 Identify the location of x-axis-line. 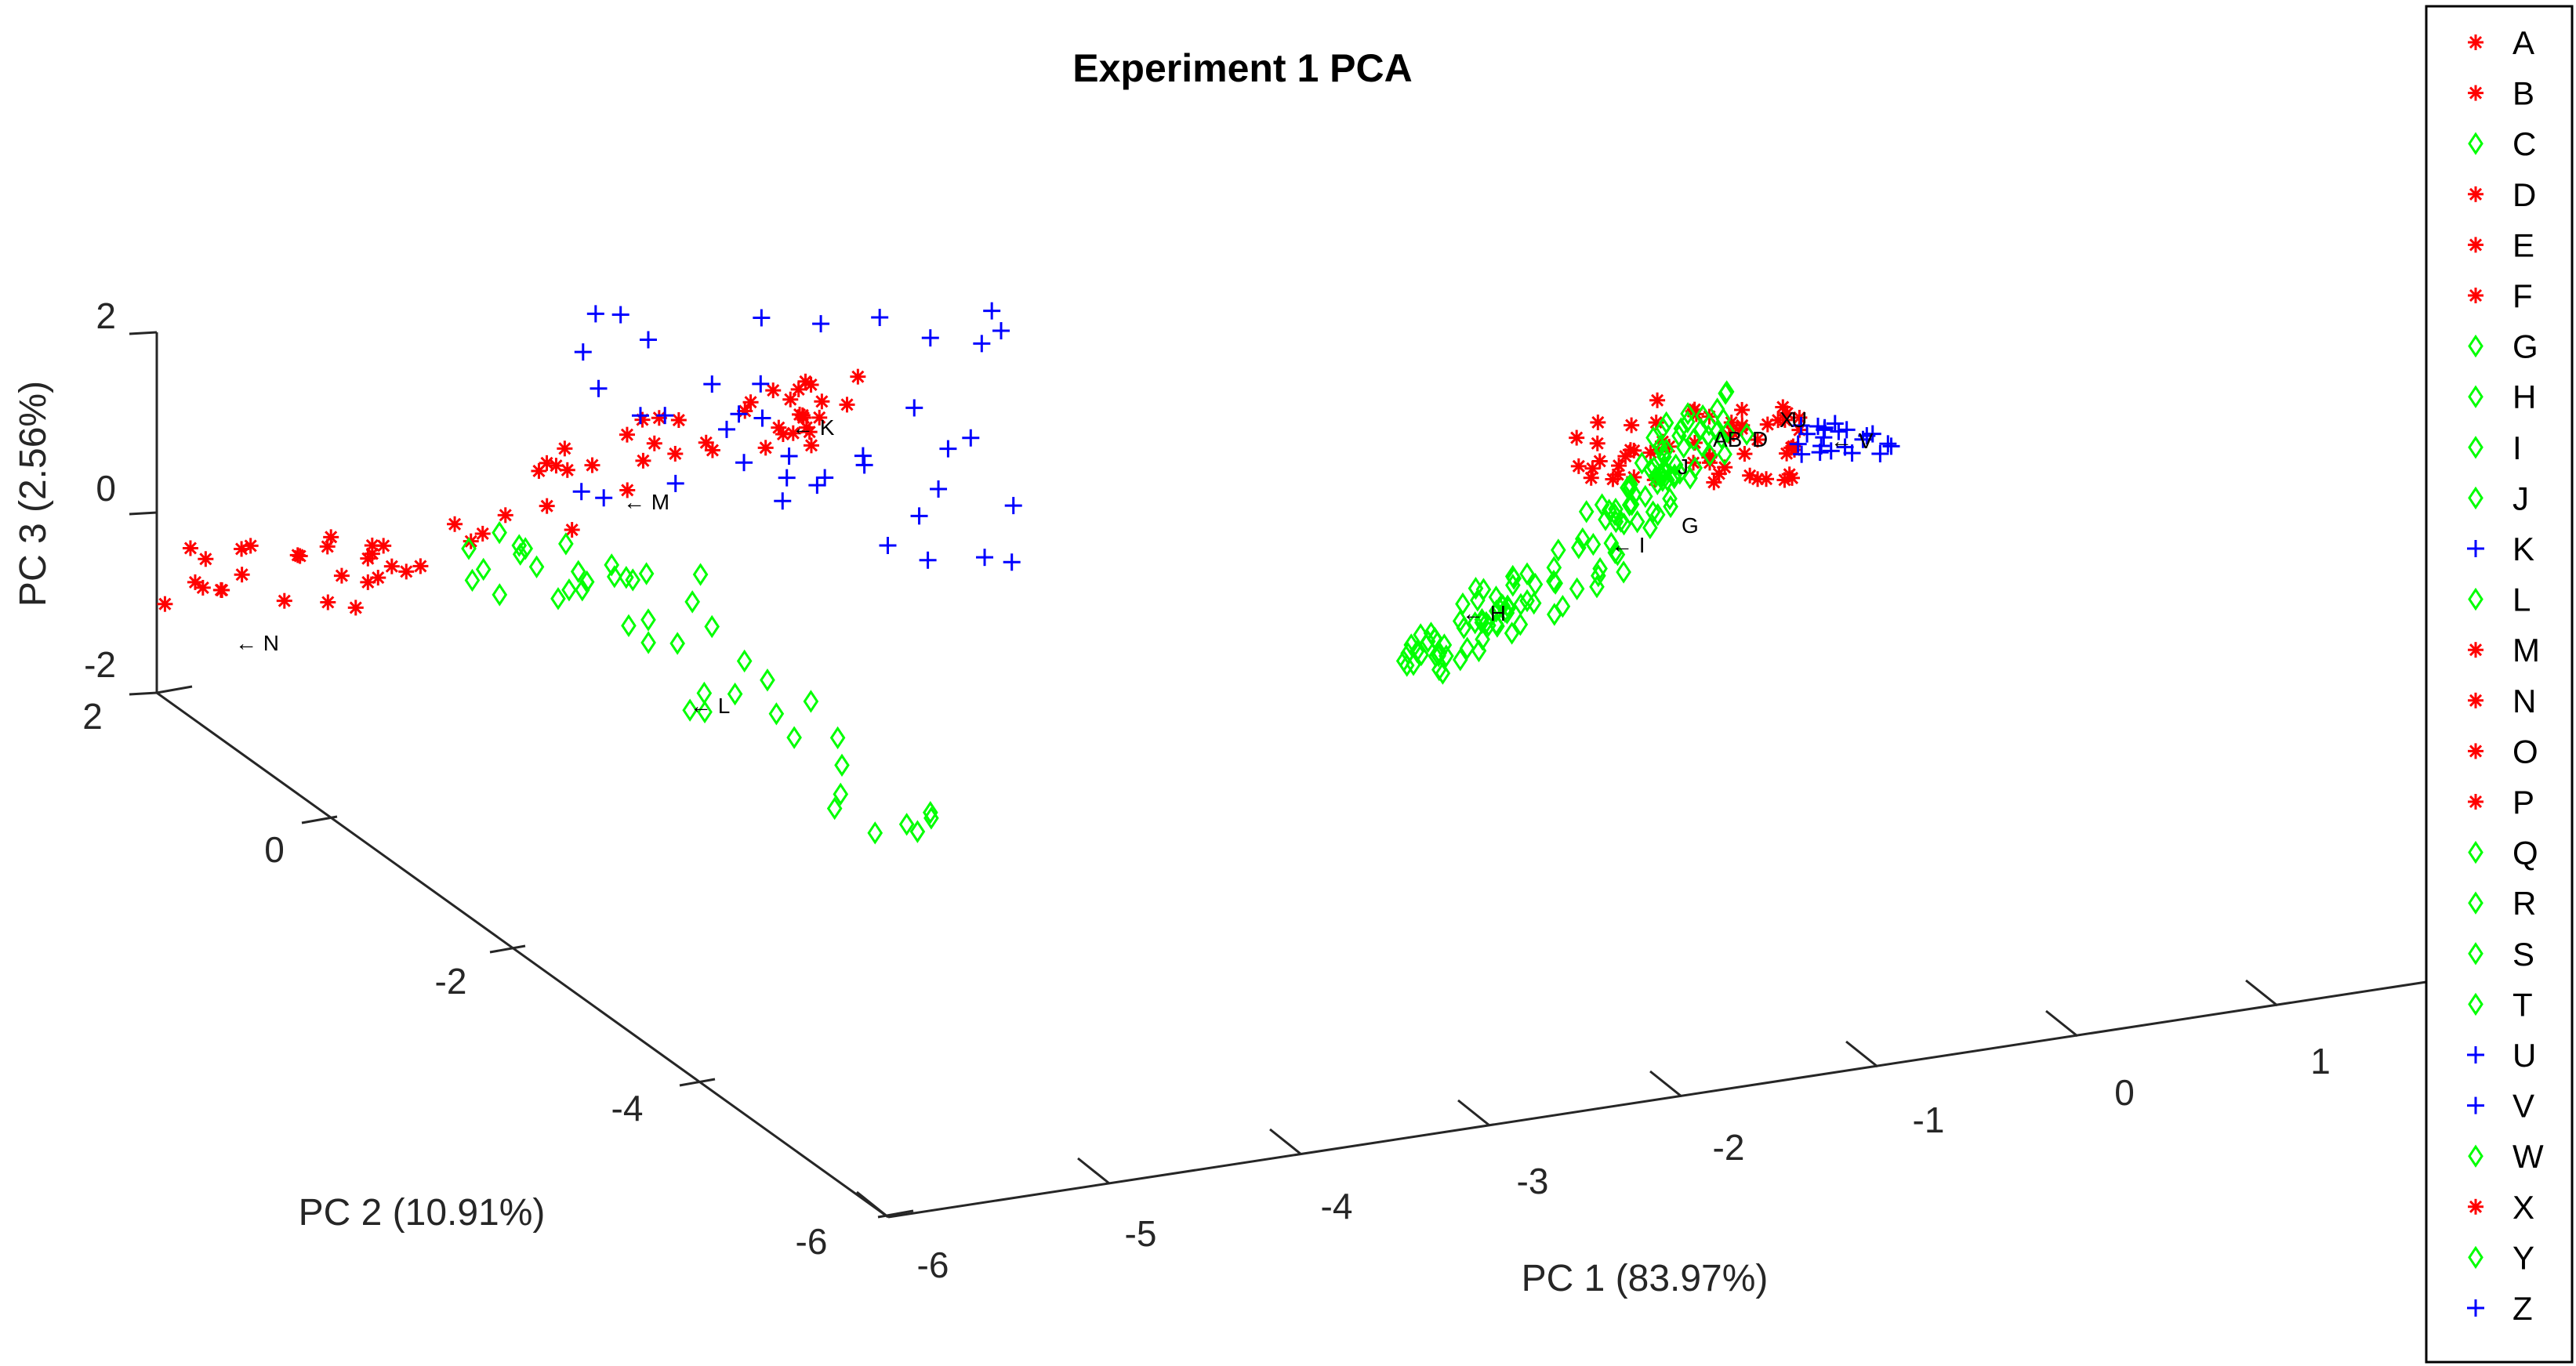
(1657, 1099).